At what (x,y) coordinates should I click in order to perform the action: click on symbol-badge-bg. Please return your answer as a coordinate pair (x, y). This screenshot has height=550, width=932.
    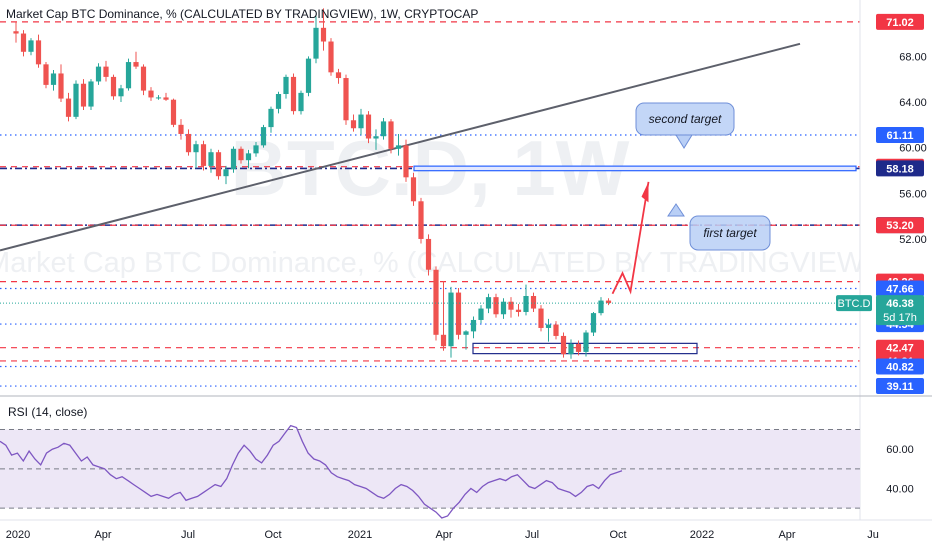
    Looking at the image, I should click on (854, 303).